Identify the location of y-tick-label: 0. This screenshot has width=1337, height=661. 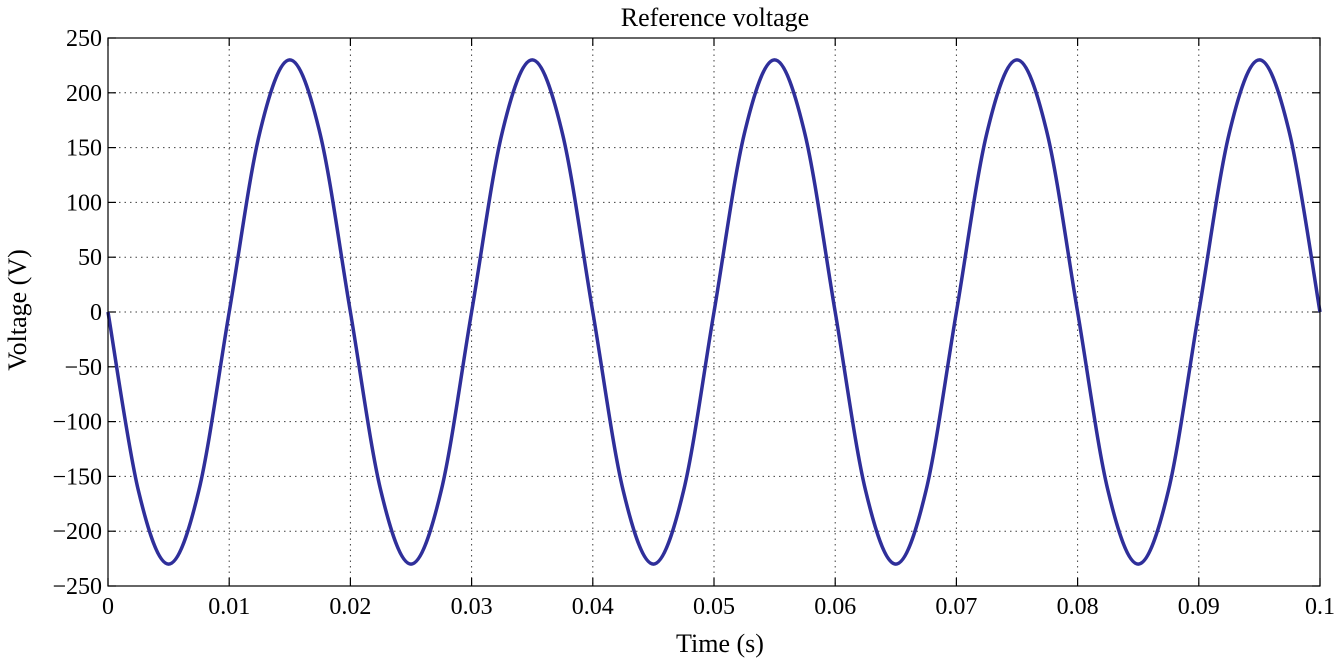
(96, 313).